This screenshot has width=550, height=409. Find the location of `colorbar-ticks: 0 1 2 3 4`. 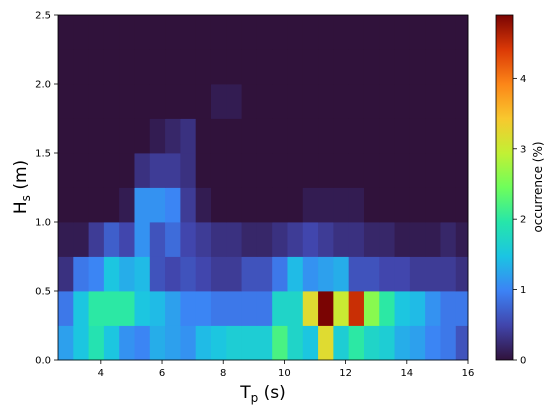

colorbar-ticks: 0 1 2 3 4 is located at coordinates (519, 220).